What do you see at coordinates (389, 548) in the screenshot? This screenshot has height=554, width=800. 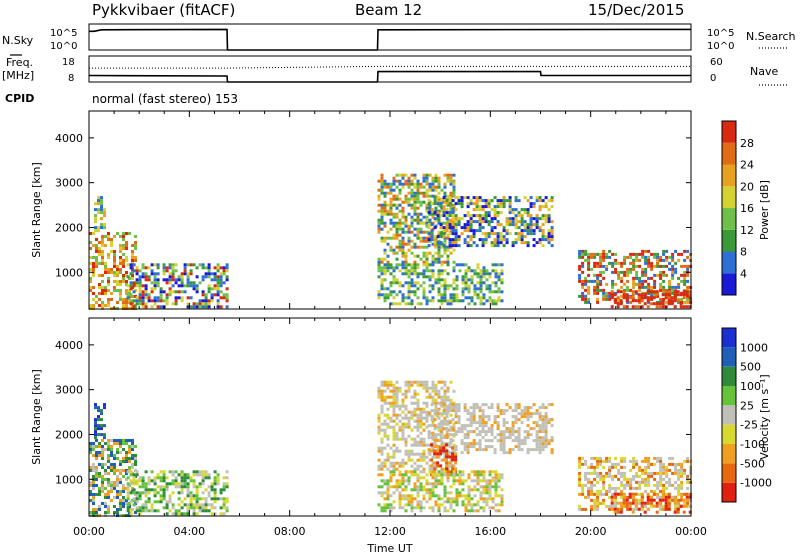 I see `time-axis-label: Time UT` at bounding box center [389, 548].